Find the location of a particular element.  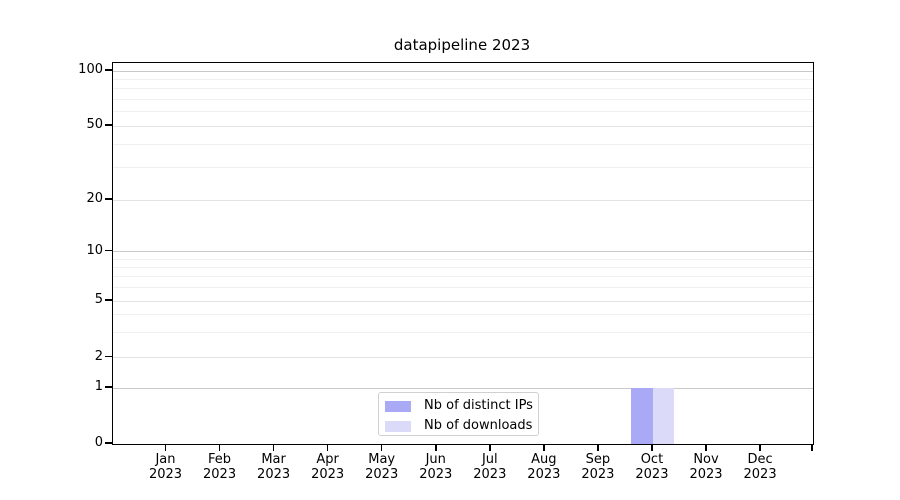

bar-nb-of-downloads-oct is located at coordinates (663, 416).